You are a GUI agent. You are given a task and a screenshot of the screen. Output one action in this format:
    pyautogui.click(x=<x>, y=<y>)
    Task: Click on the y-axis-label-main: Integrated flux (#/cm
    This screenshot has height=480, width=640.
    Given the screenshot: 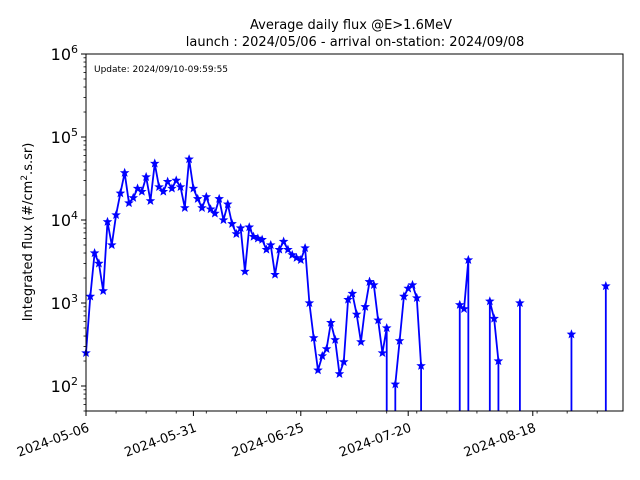 What is the action you would take?
    pyautogui.click(x=28, y=251)
    